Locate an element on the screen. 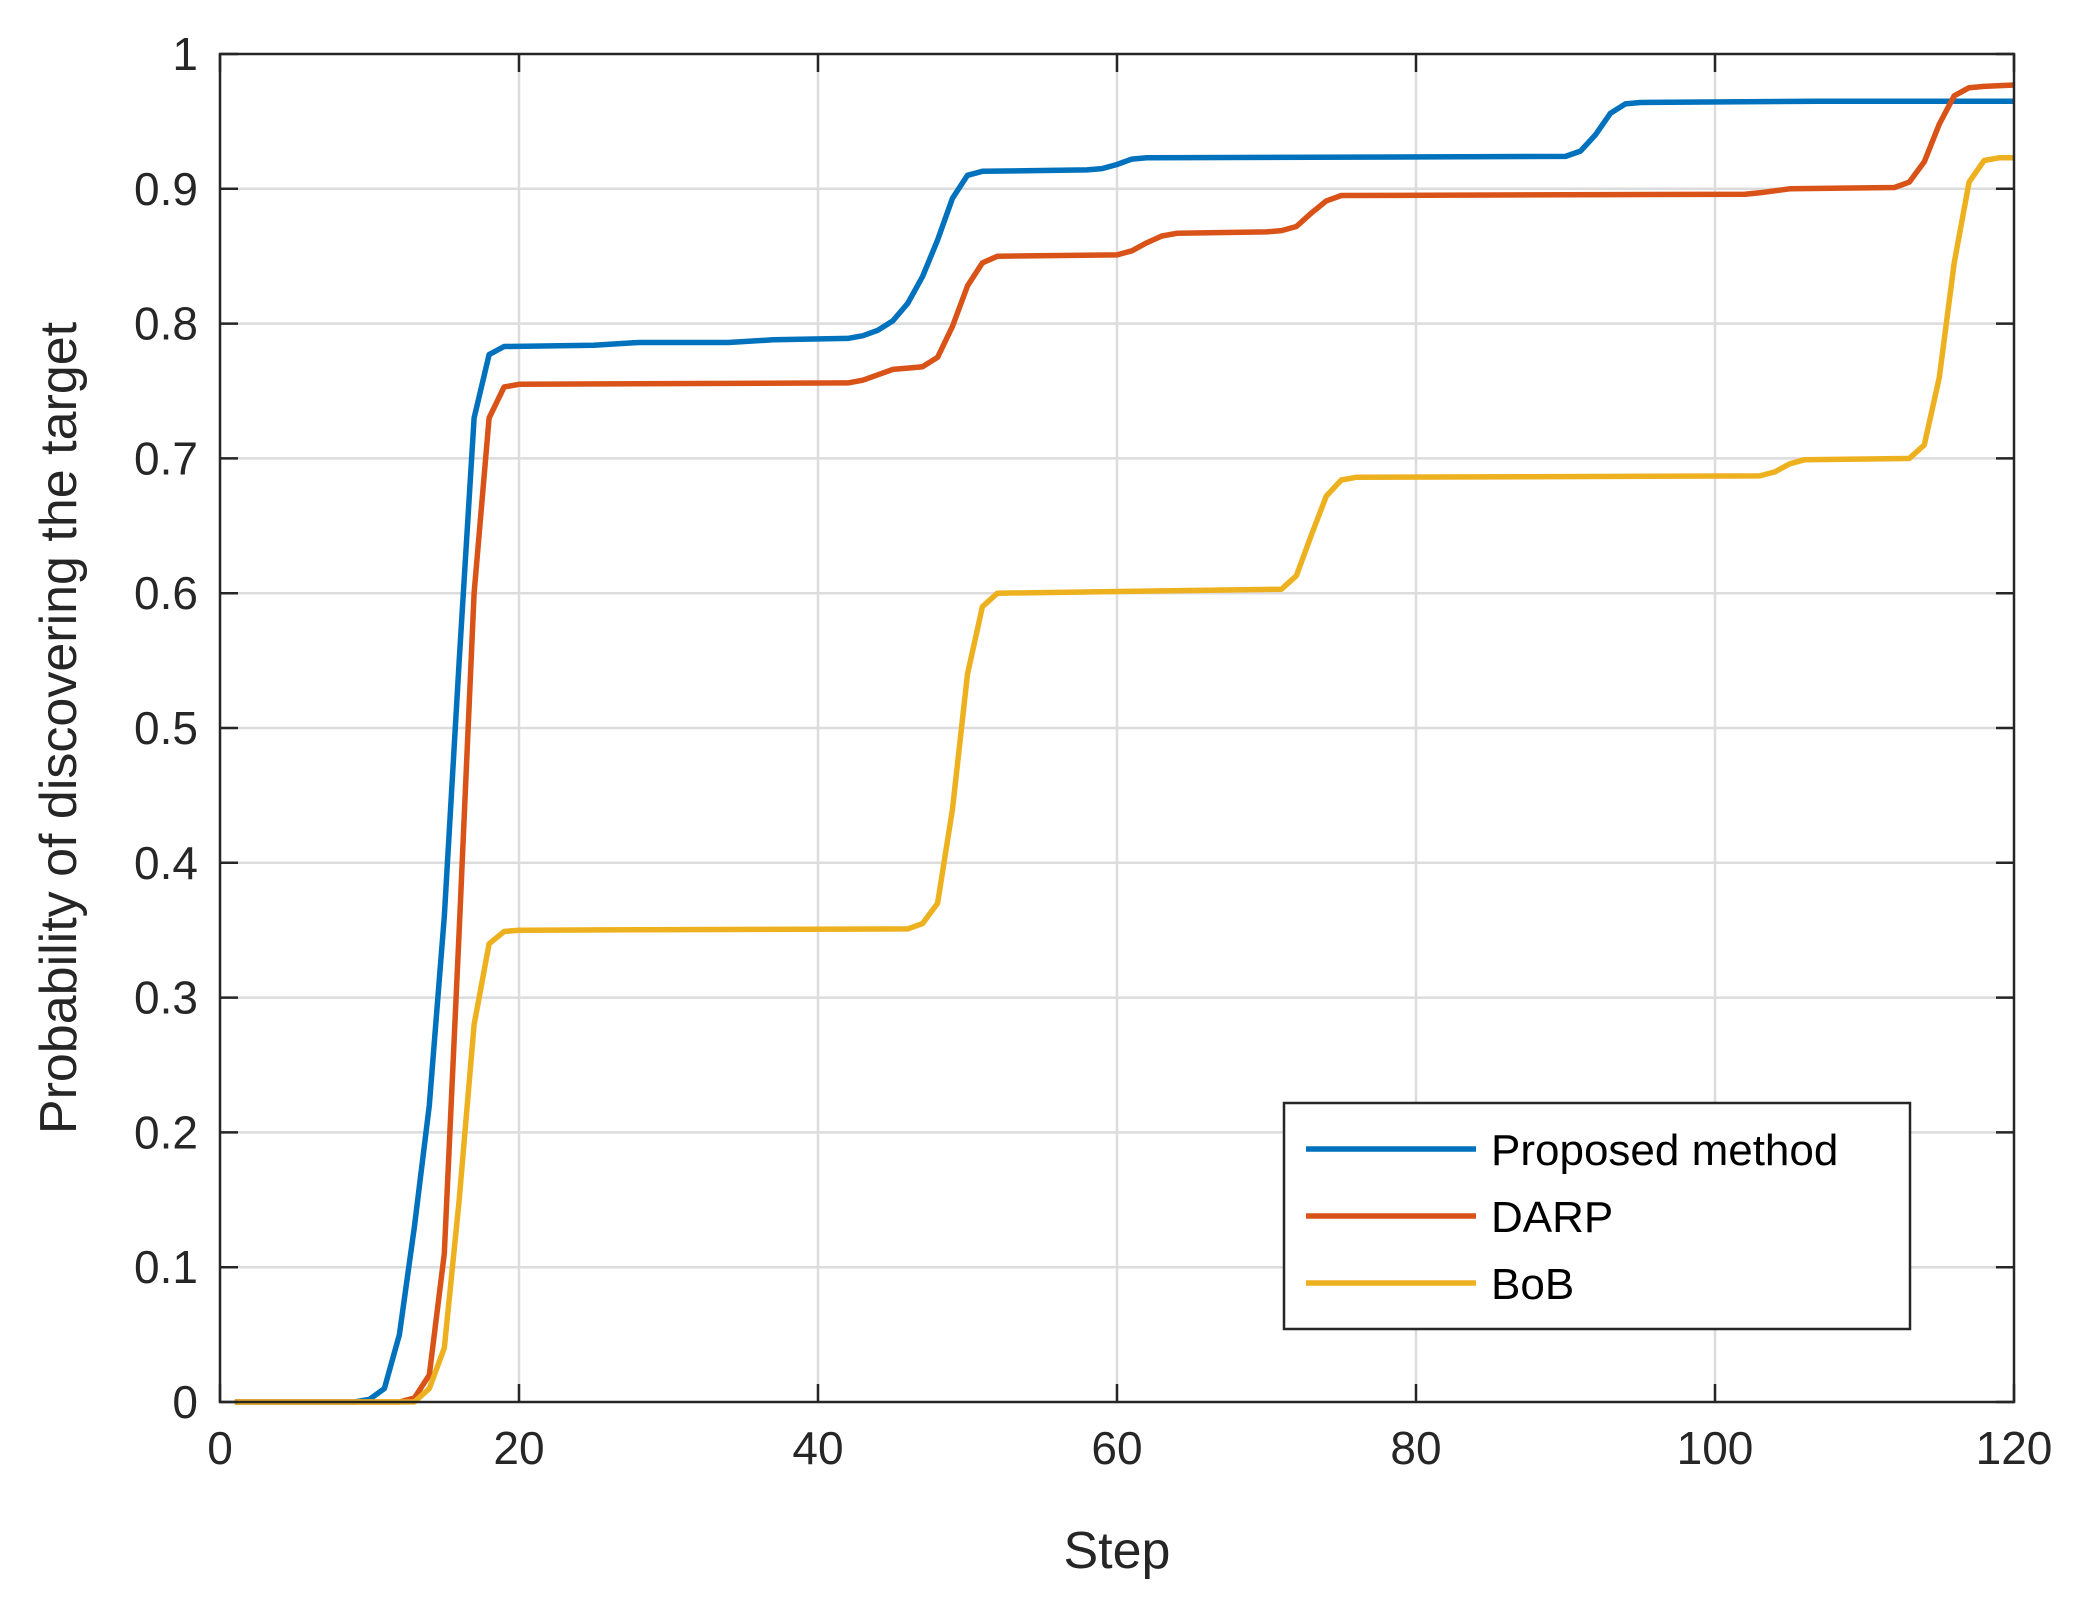 This screenshot has height=1603, width=2094. legend: Proposed method DARP BoB is located at coordinates (1597, 1216).